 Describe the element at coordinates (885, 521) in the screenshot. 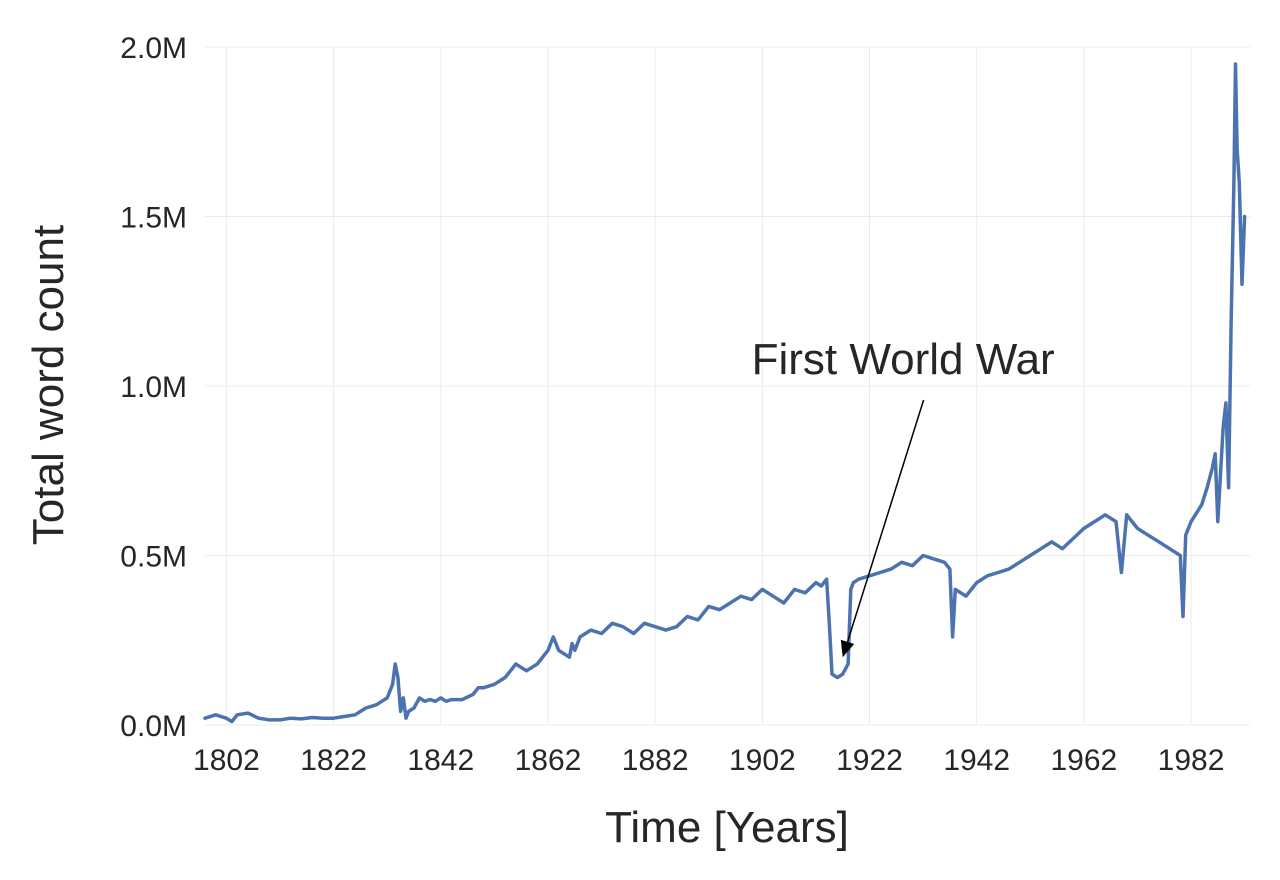

I see `annotation-arrow-line` at that location.